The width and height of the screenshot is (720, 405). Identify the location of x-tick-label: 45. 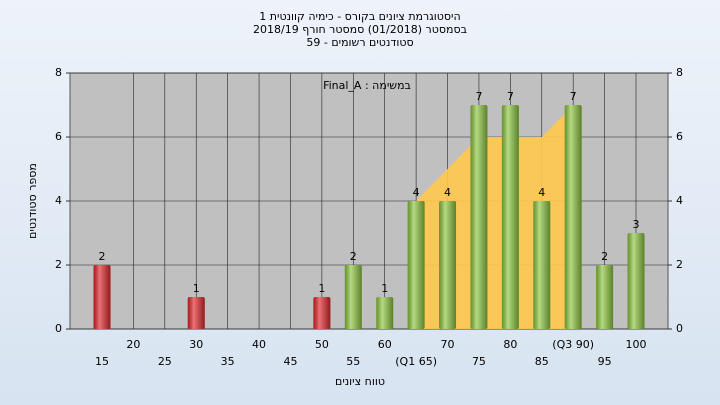
(290, 361).